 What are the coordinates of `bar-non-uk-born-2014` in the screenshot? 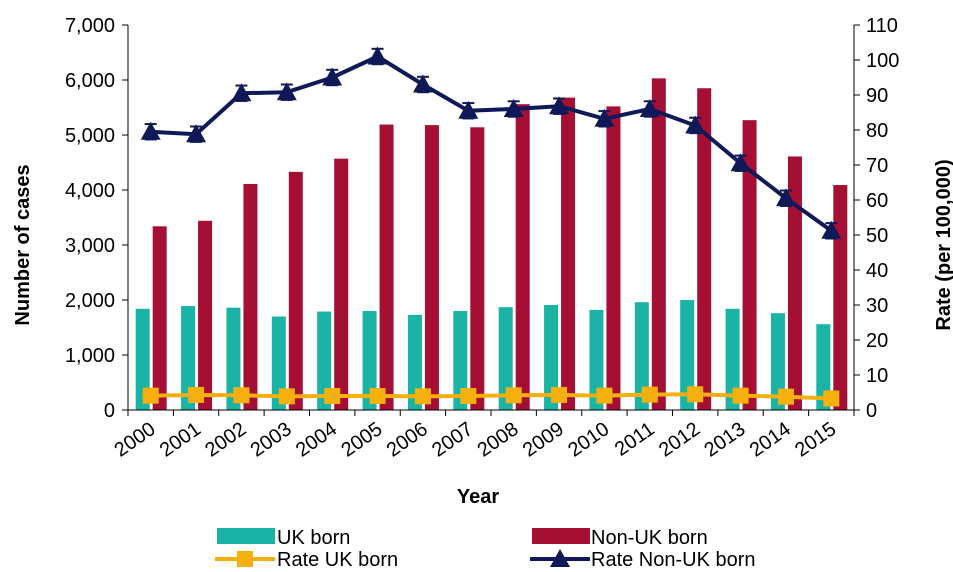 It's located at (794, 283).